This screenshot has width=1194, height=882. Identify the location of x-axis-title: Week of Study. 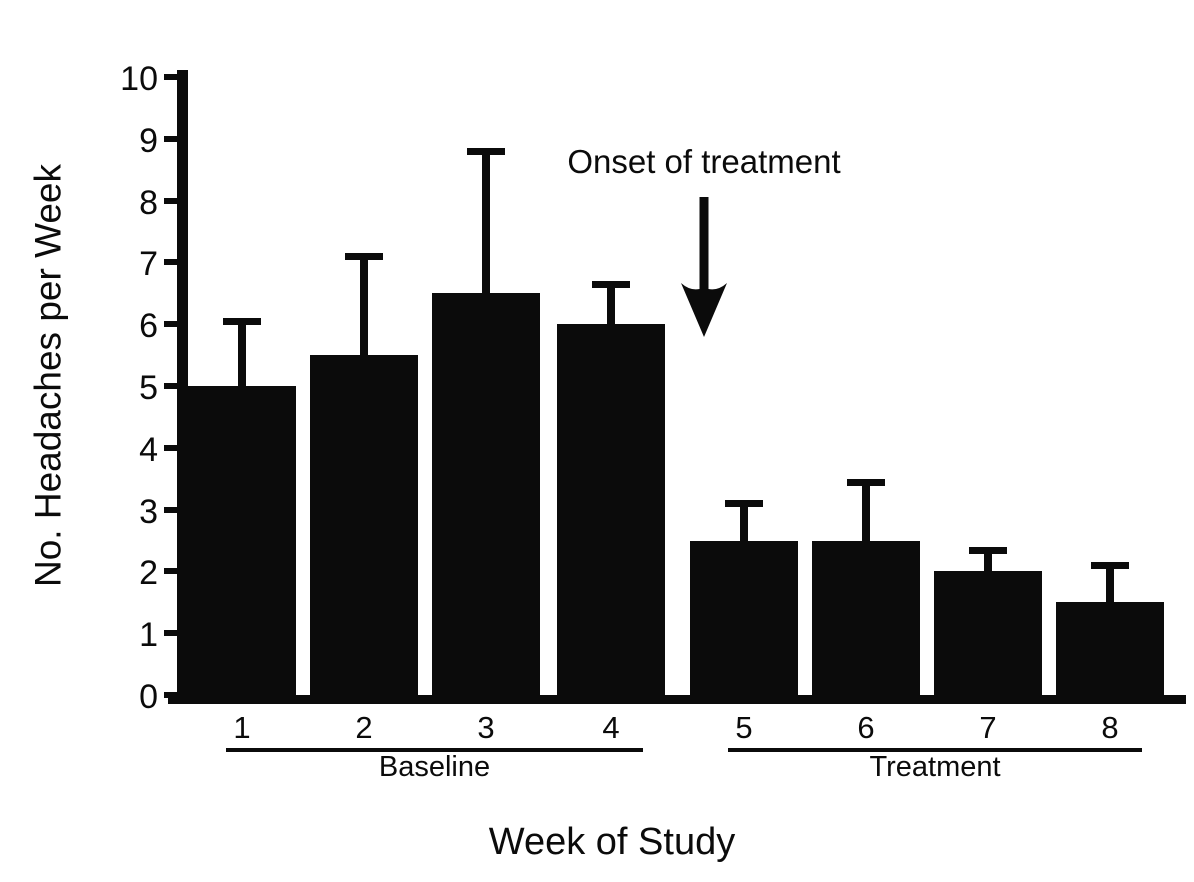
(612, 842).